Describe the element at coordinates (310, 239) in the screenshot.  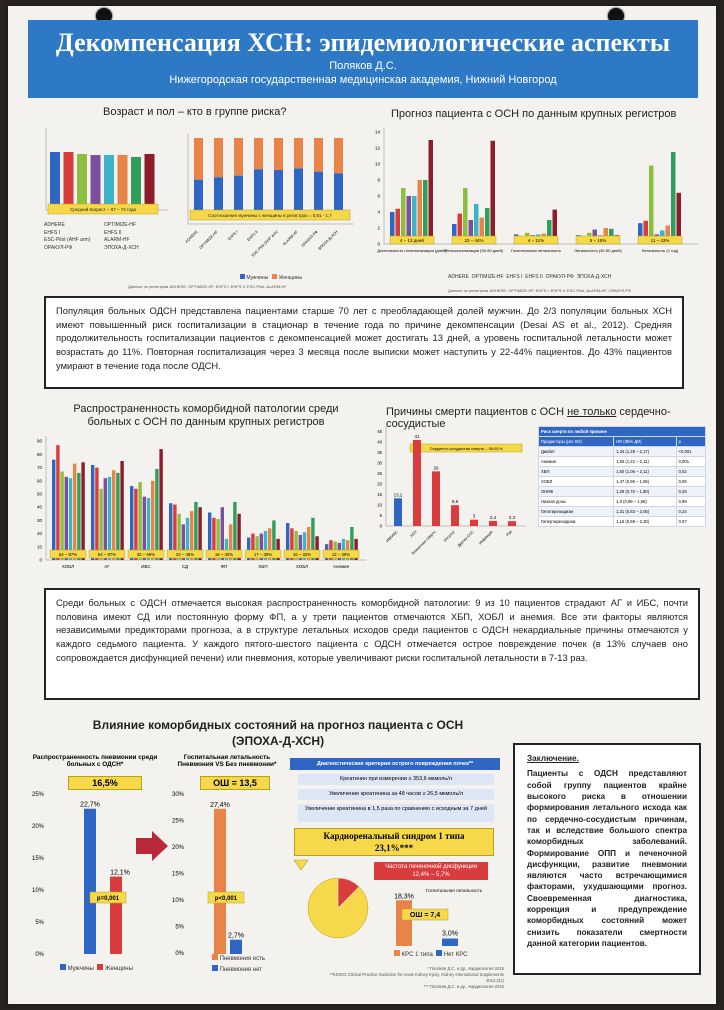
I see `gender-xlabel: ОРАКУЛ-РФ` at that location.